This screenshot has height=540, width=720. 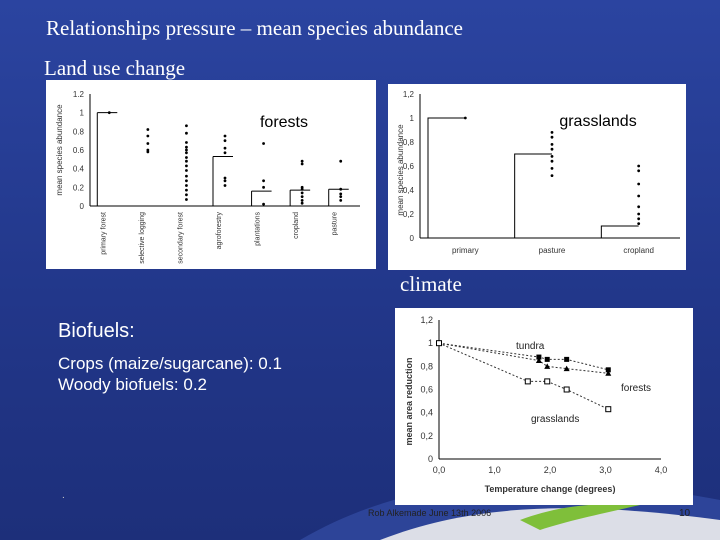 I want to click on series-line-grasslands, so click(x=523, y=376).